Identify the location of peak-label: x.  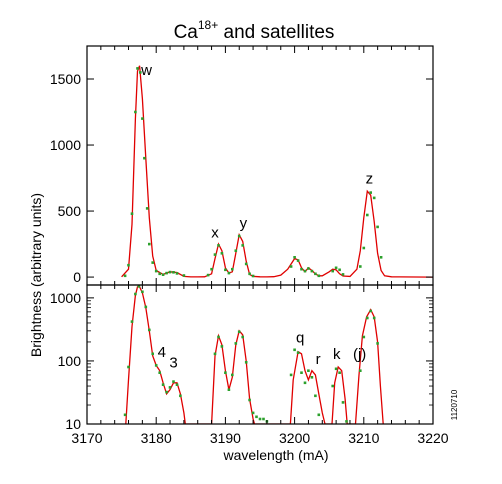
(215, 232).